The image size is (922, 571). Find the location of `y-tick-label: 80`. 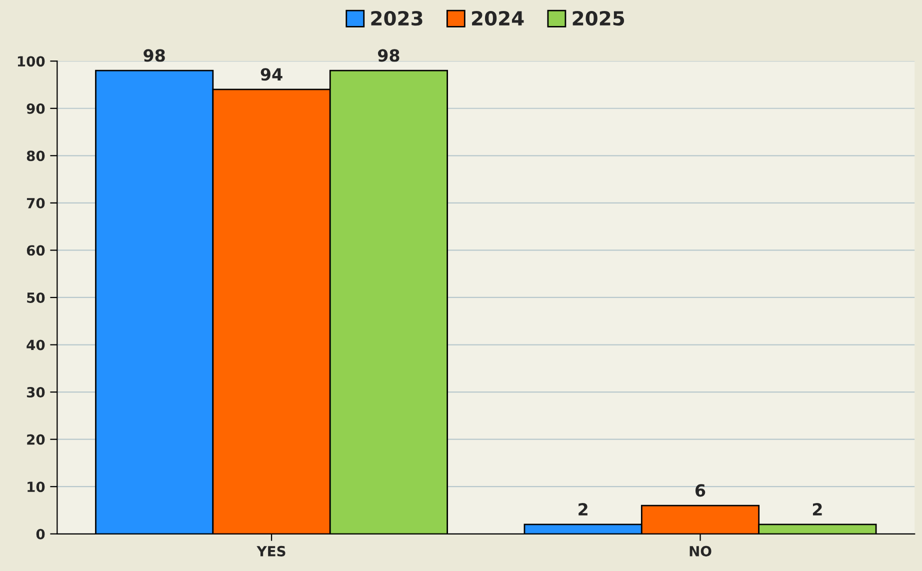

y-tick-label: 80 is located at coordinates (35, 156).